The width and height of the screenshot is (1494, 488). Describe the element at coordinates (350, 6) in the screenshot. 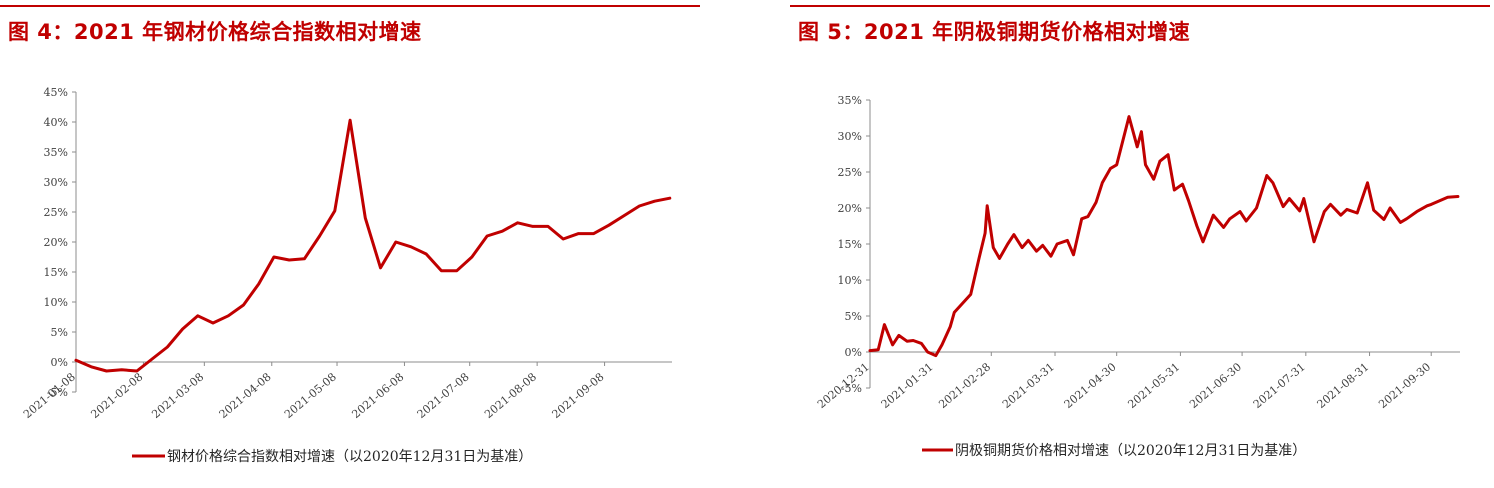

I see `top-rule` at that location.